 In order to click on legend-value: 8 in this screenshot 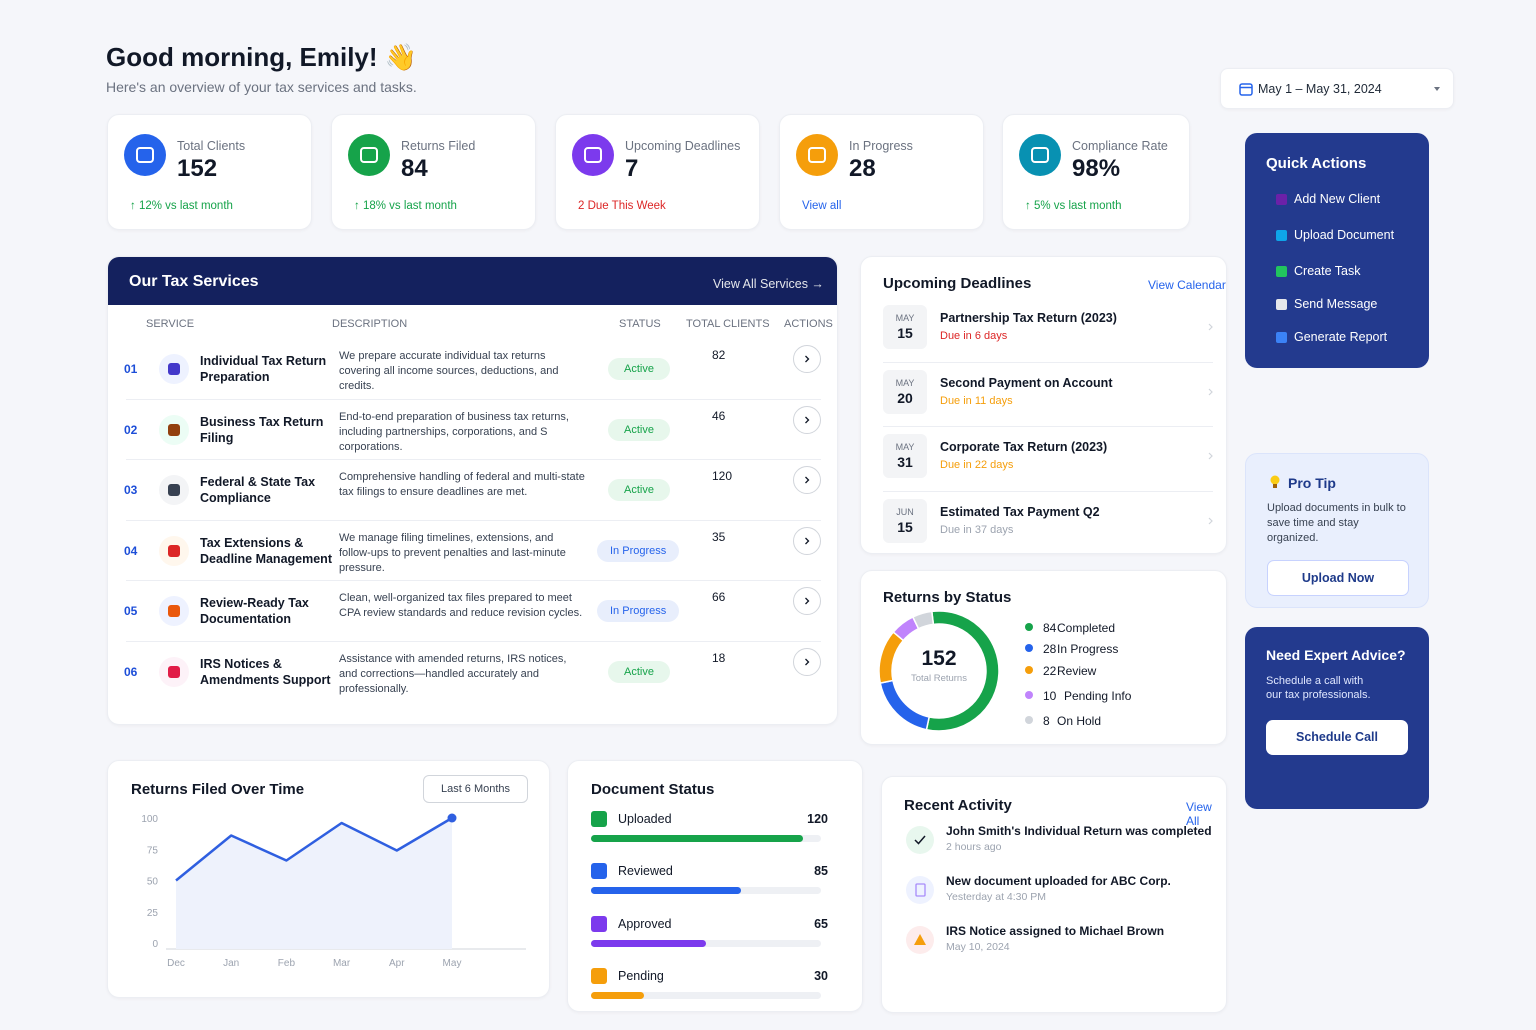, I will do `click(1046, 721)`.